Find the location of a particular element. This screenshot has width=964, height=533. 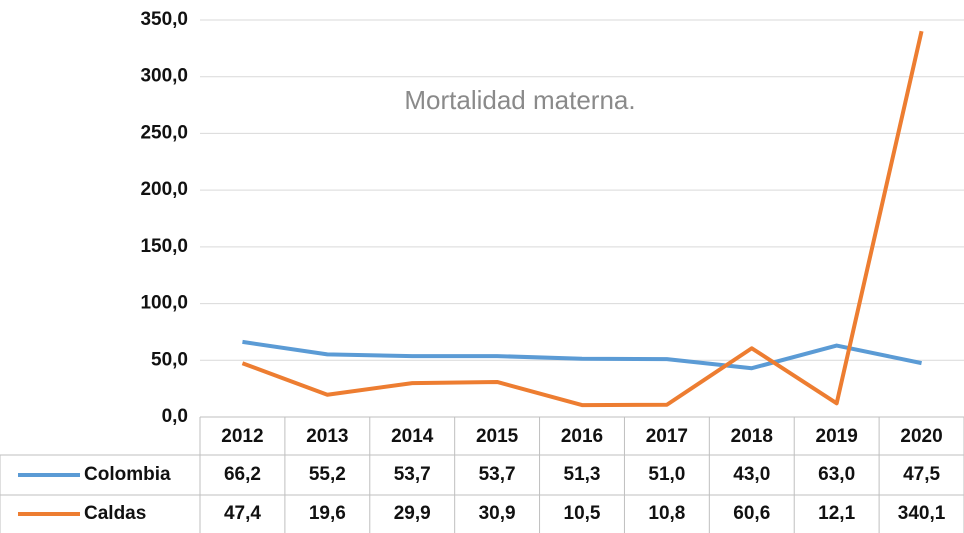

table-value: 340,1 is located at coordinates (922, 513).